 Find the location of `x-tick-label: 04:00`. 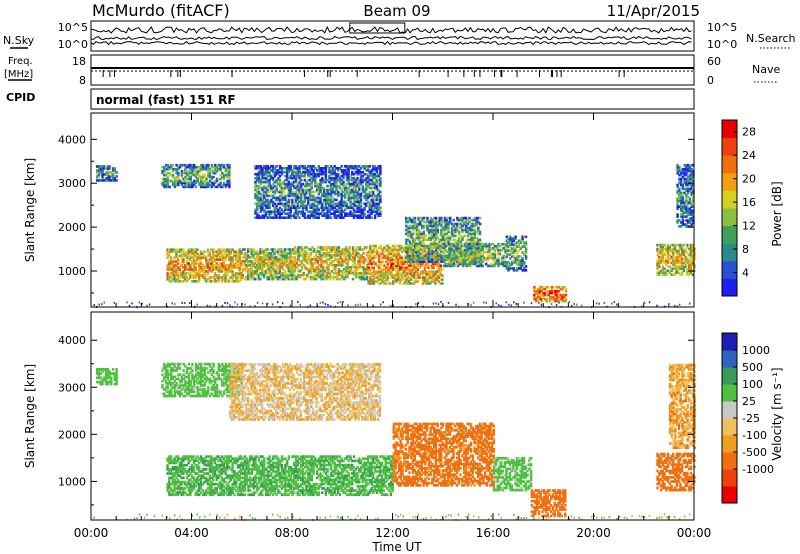

x-tick-label: 04:00 is located at coordinates (191, 533).